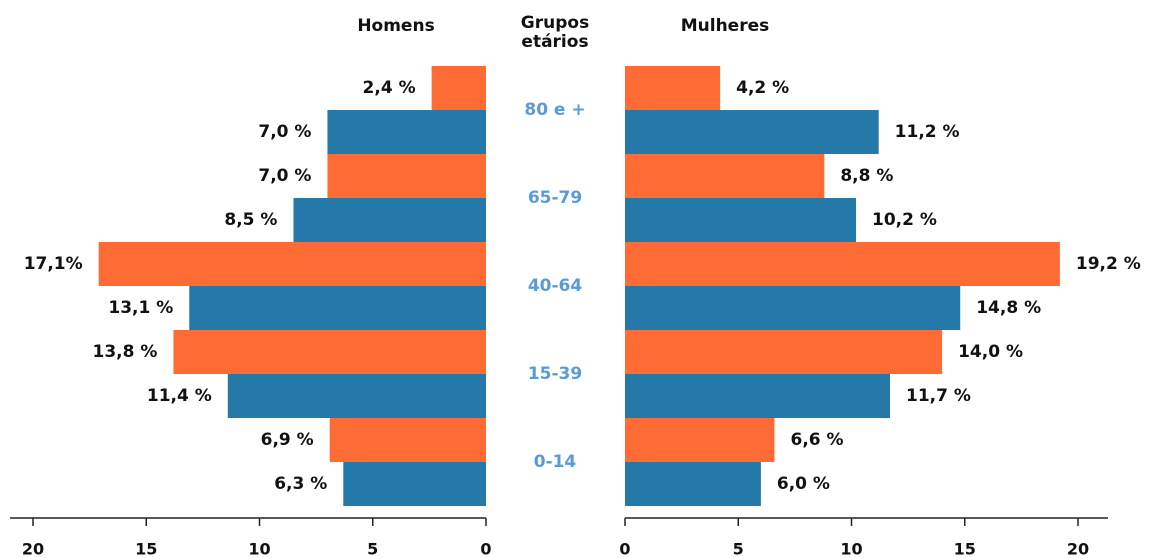  What do you see at coordinates (555, 32) in the screenshot?
I see `category-title: Grupos etários` at bounding box center [555, 32].